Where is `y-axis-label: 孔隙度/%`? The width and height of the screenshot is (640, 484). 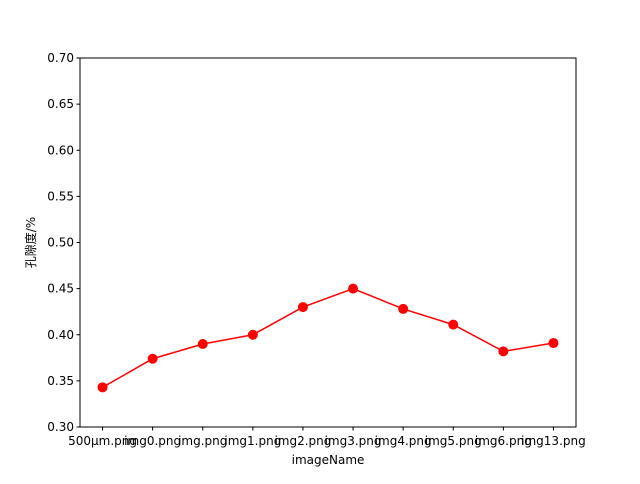 y-axis-label: 孔隙度/% is located at coordinates (30, 242).